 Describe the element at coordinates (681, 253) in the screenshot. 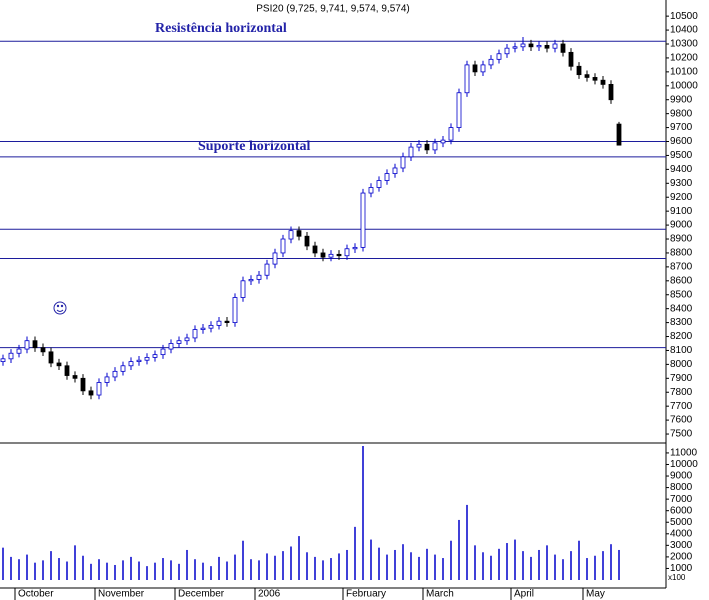

I see `y-tick-label: 8800` at that location.